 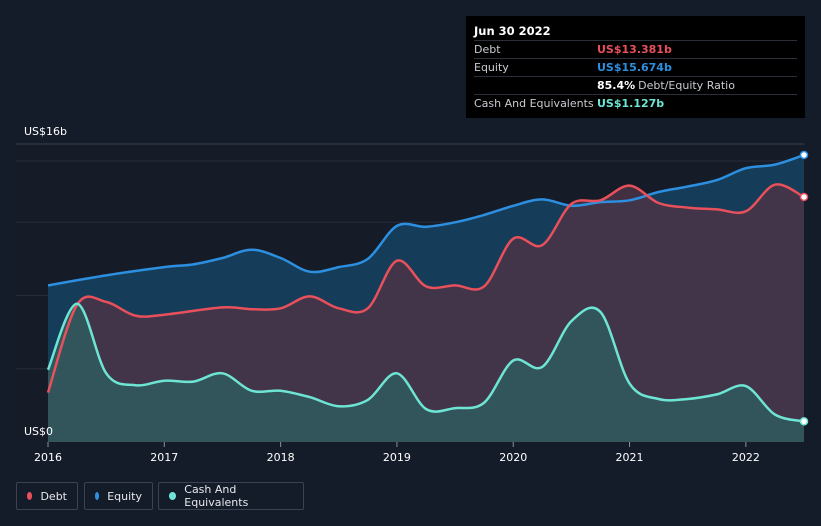 What do you see at coordinates (631, 103) in the screenshot?
I see `tooltip-cash-value: US$1.127b` at bounding box center [631, 103].